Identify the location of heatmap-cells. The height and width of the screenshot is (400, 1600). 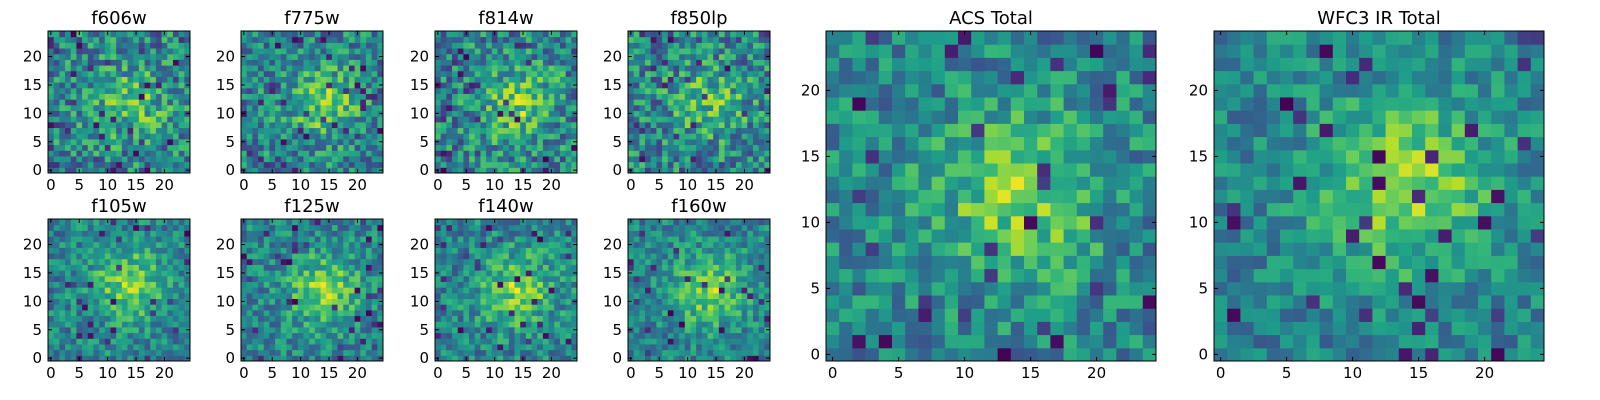
(699, 290).